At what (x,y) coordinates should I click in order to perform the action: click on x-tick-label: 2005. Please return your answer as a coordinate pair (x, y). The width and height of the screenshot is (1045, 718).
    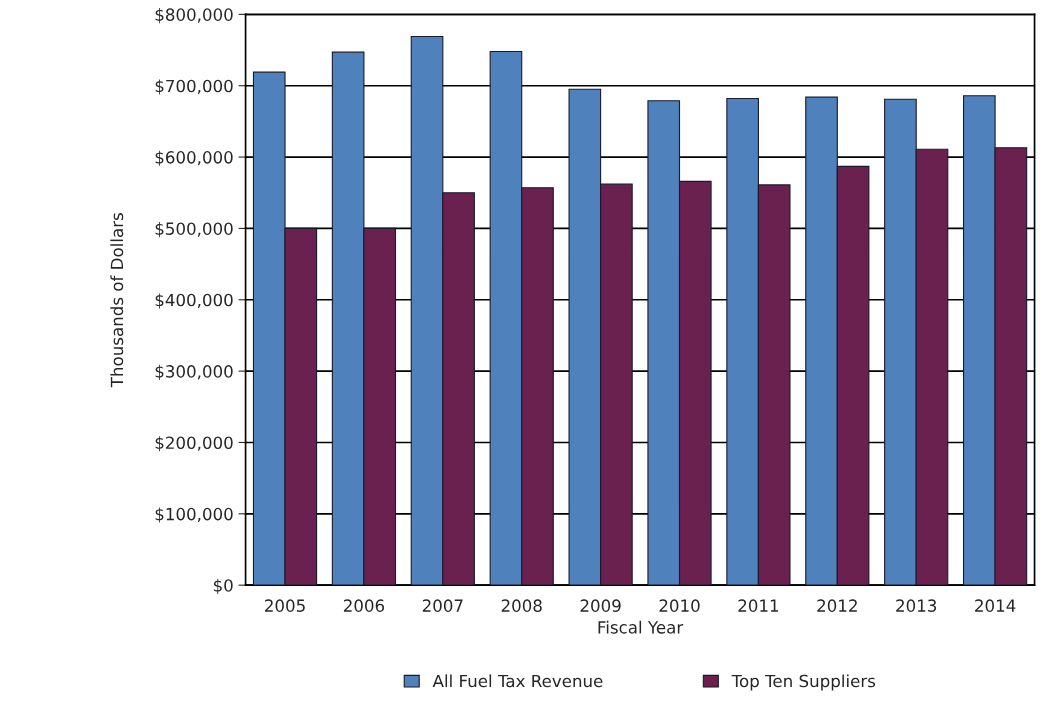
    Looking at the image, I should click on (285, 605).